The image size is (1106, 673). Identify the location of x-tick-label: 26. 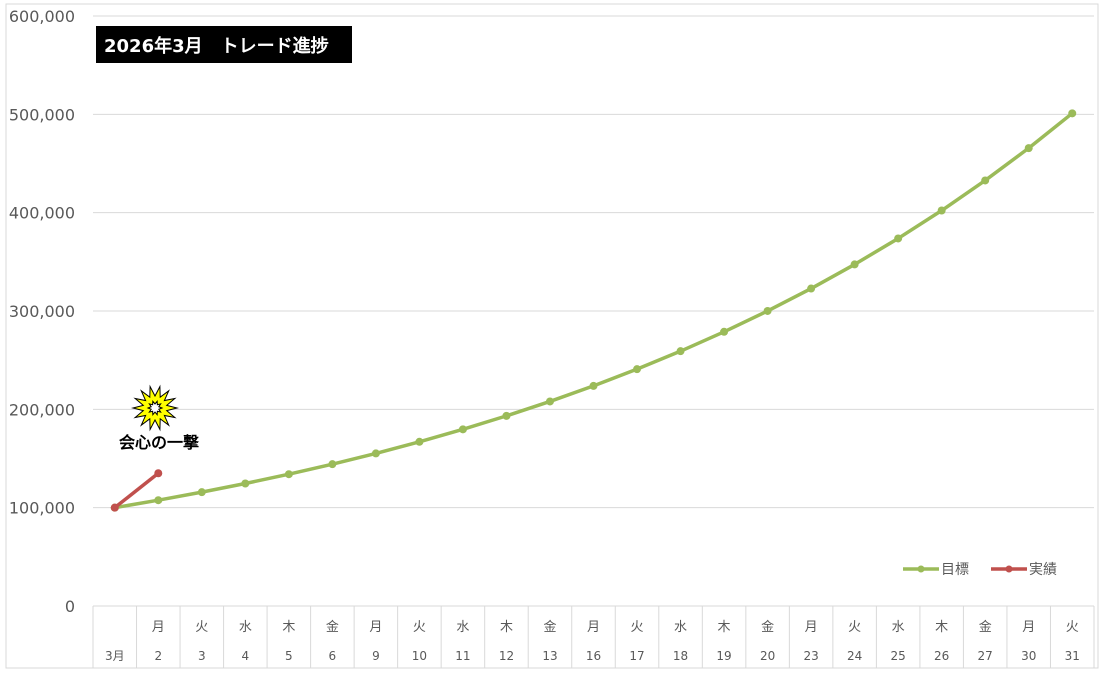
(941, 656).